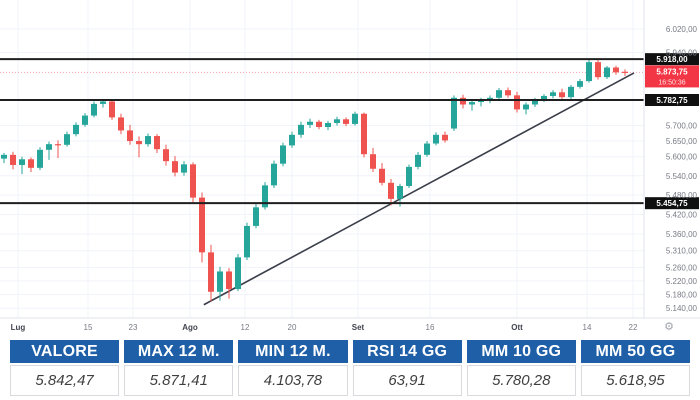 The image size is (700, 400). I want to click on x-tick-label: Set, so click(358, 327).